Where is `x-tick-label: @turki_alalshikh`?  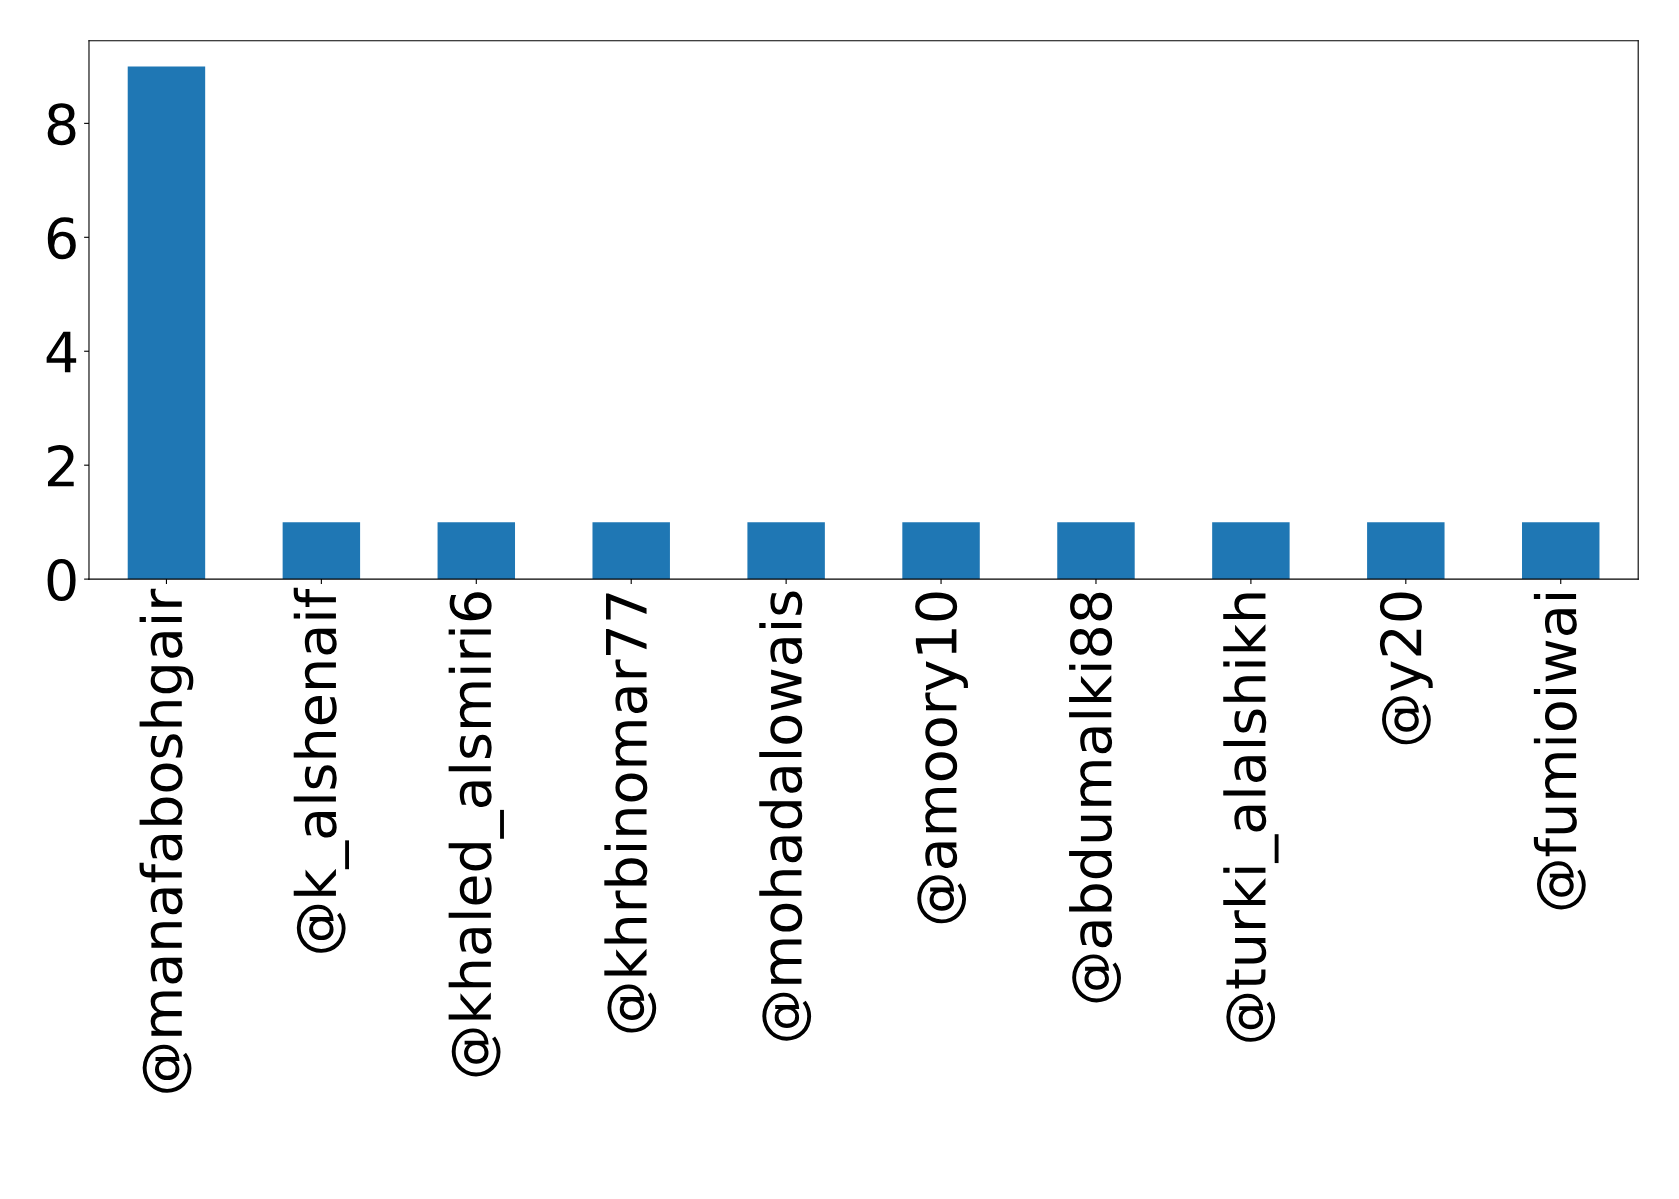 x-tick-label: @turki_alalshikh is located at coordinates (1251, 817).